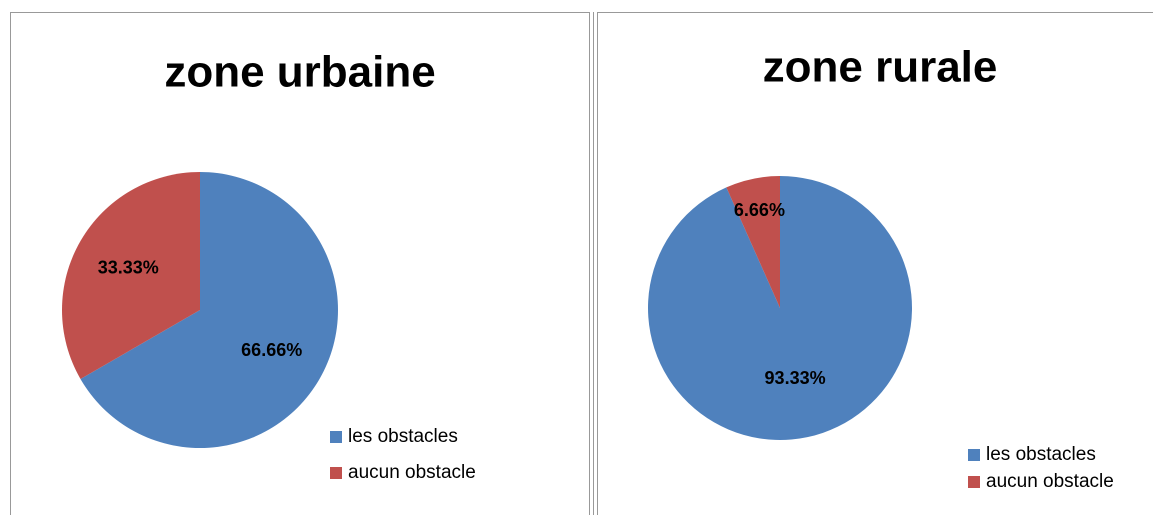  I want to click on value-label: 66.66%, so click(271, 350).